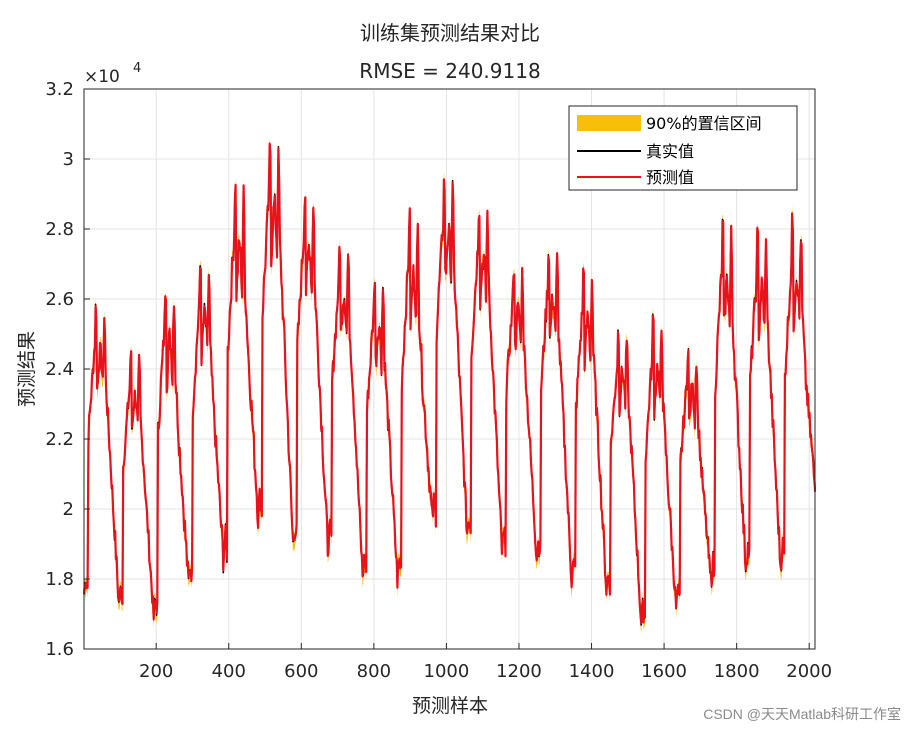 The image size is (909, 730). What do you see at coordinates (447, 671) in the screenshot?
I see `x-tick-label: 1000` at bounding box center [447, 671].